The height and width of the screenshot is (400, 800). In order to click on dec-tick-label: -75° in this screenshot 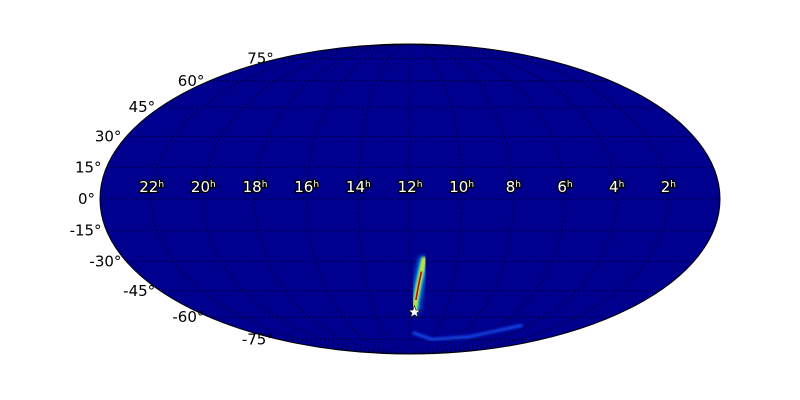, I will do `click(258, 339)`.